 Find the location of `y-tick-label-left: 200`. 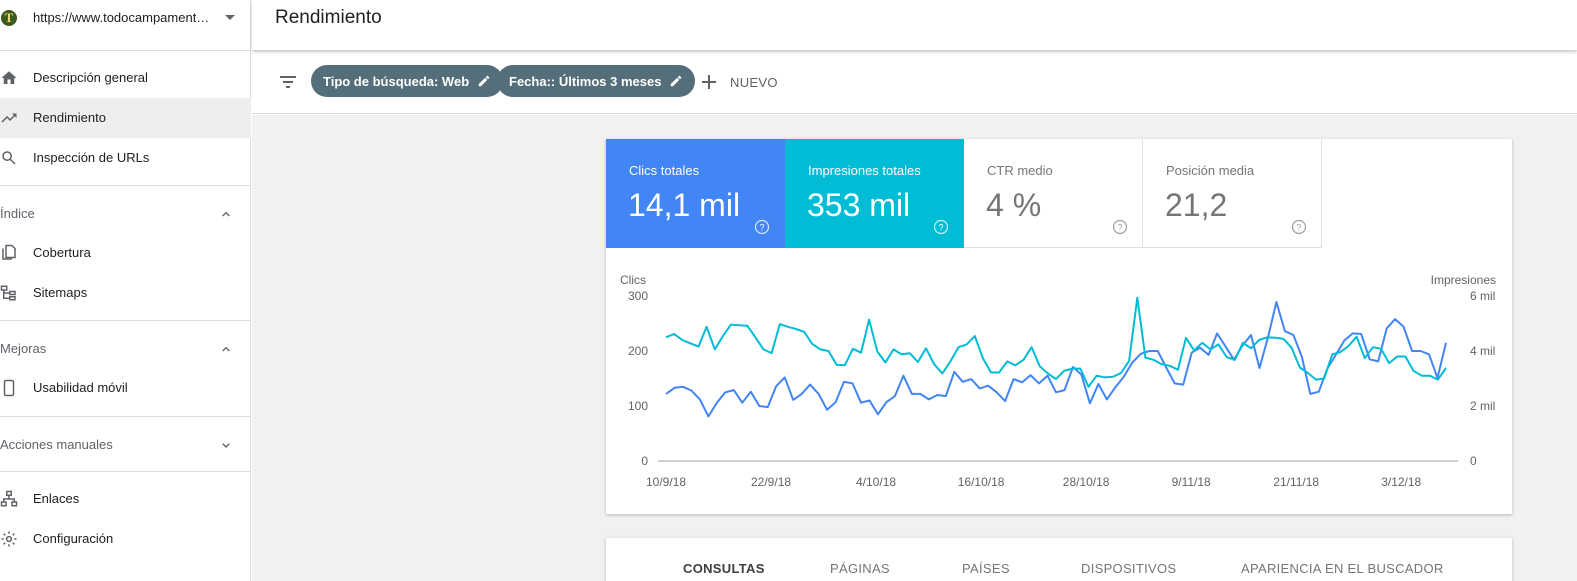

y-tick-label-left: 200 is located at coordinates (638, 351).